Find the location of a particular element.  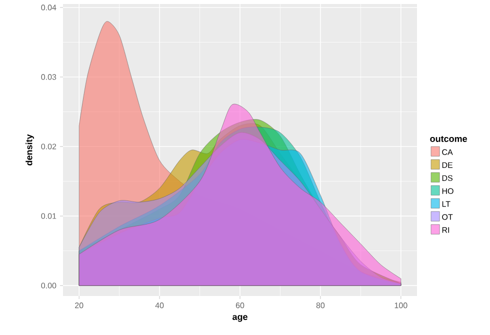

legend-label: LT is located at coordinates (446, 204).